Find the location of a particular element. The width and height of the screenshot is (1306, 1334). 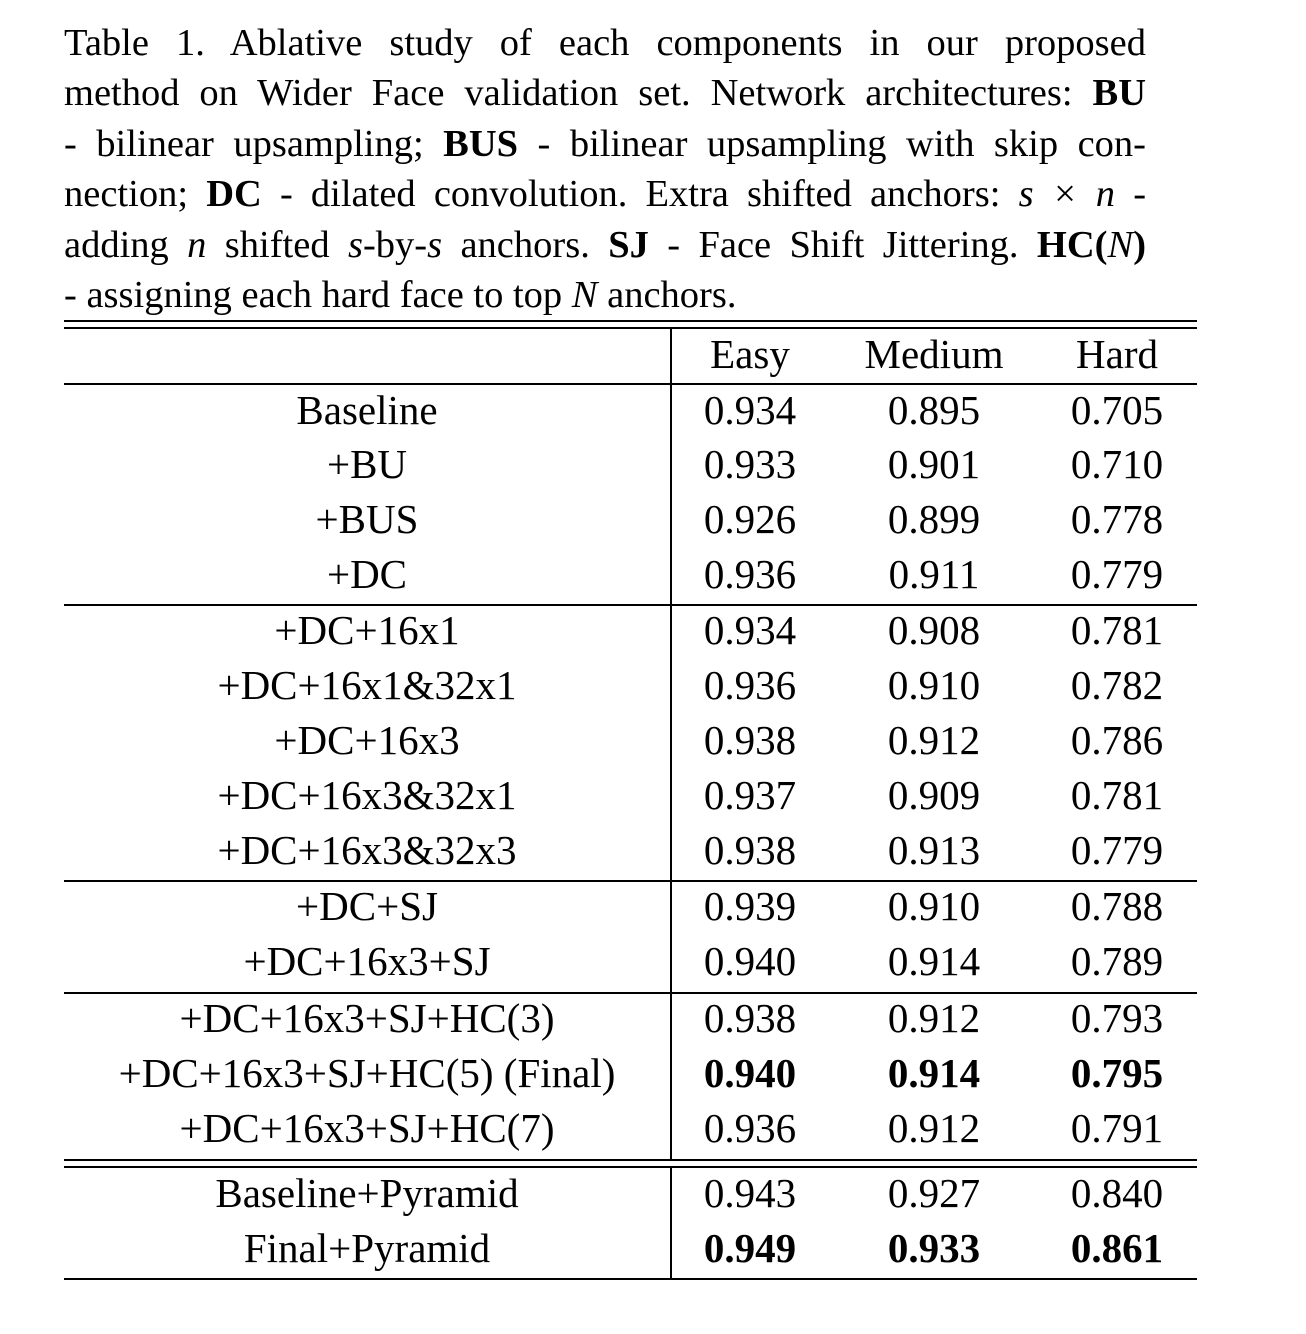

caption-math: s × n is located at coordinates (1067, 194).